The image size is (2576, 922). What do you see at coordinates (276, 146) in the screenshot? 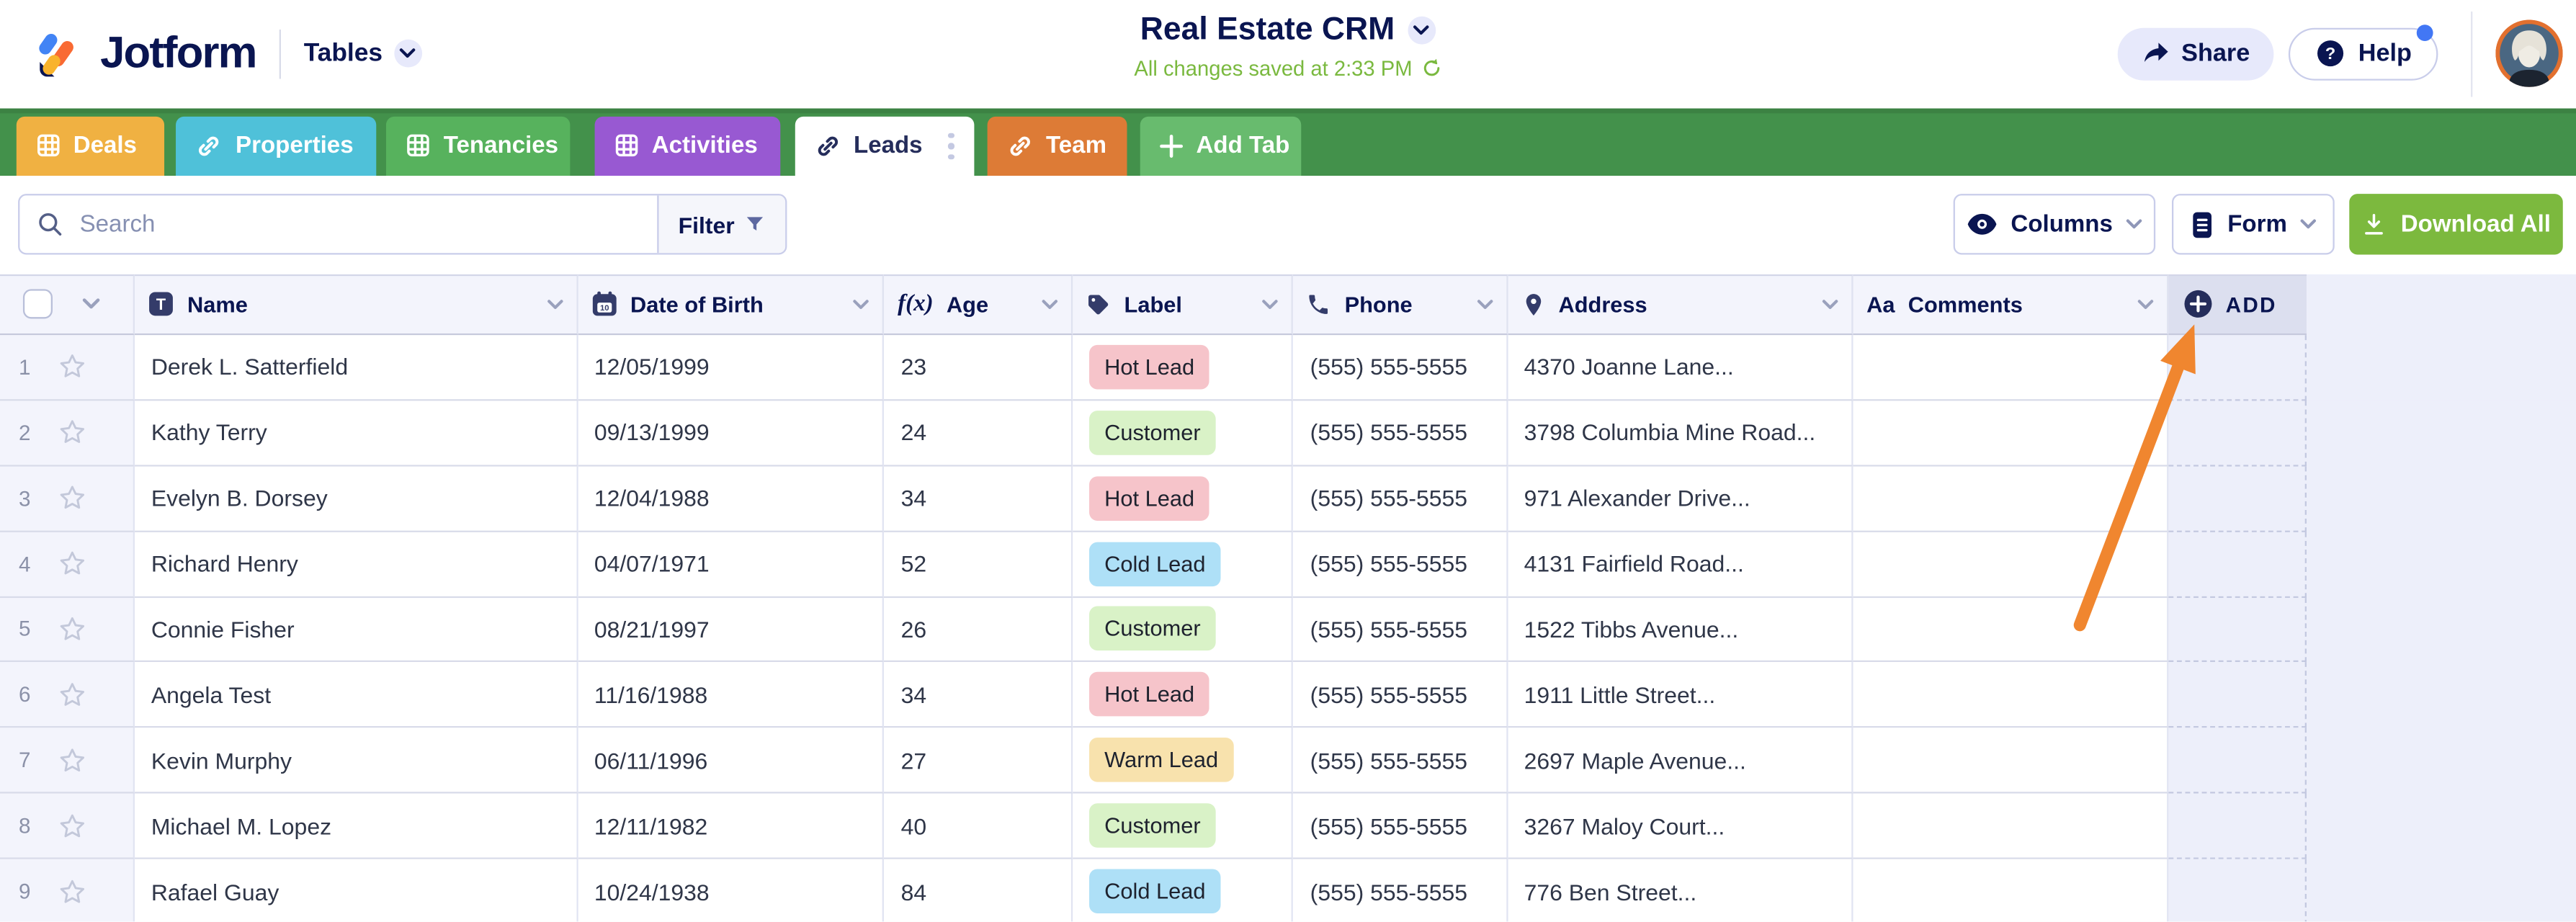
I see `tab-properties: Properties` at bounding box center [276, 146].